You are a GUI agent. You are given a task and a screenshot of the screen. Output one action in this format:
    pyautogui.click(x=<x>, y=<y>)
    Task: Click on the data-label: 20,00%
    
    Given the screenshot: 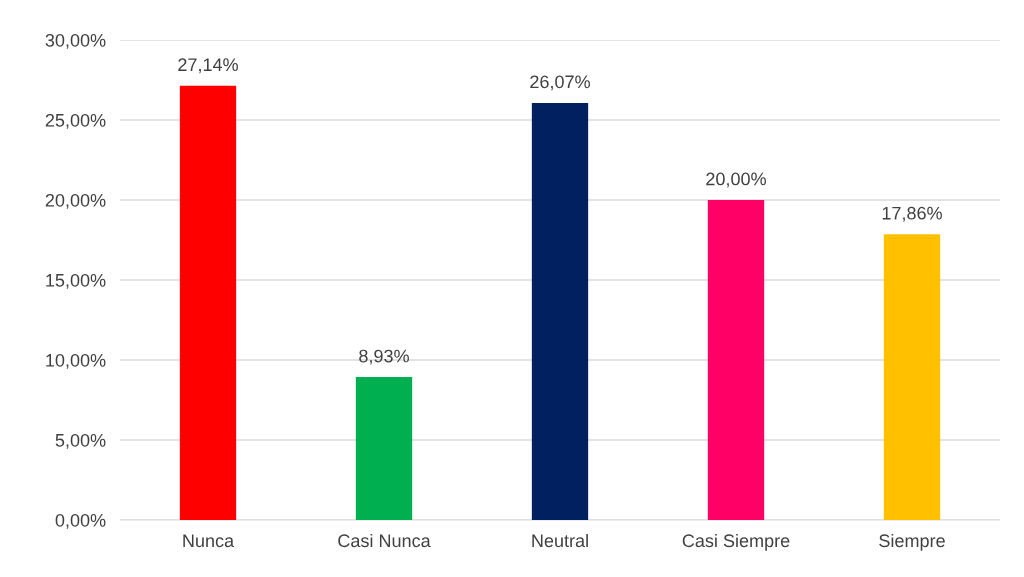 What is the action you would take?
    pyautogui.click(x=736, y=180)
    